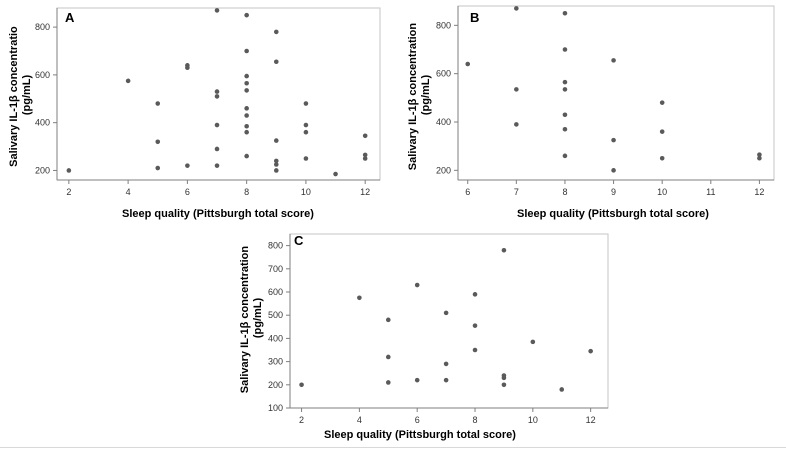 The width and height of the screenshot is (786, 455). Describe the element at coordinates (20, 95) in the screenshot. I see `y-axis-title: Salivary IL-1β concentratio (pg/mL)` at that location.